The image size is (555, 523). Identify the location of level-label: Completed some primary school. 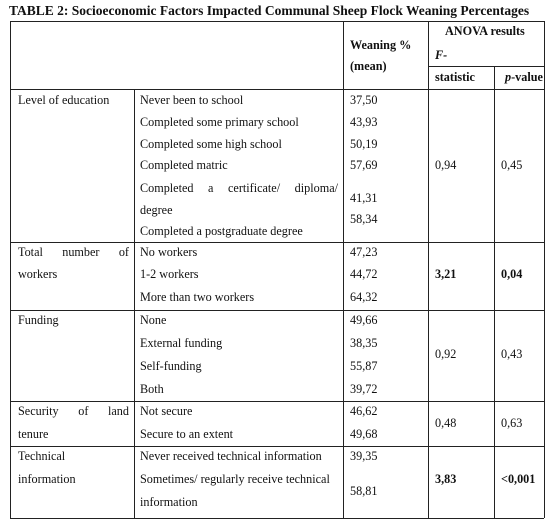
(219, 122).